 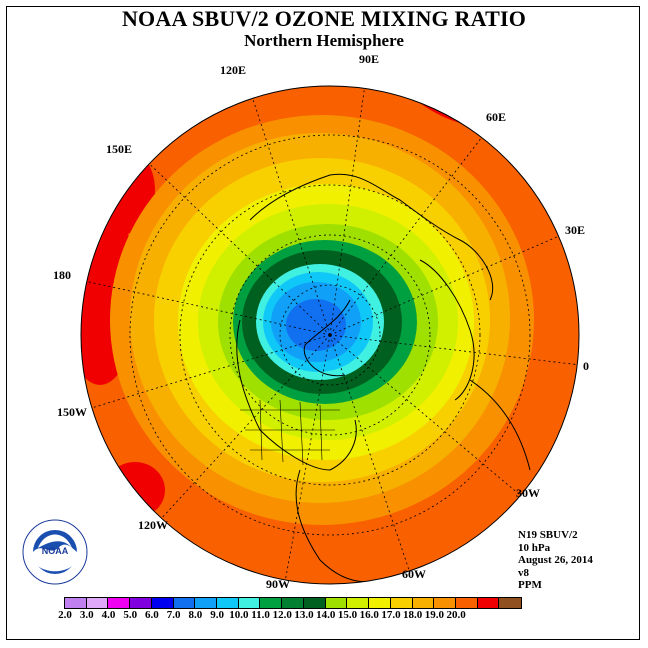 What do you see at coordinates (173, 615) in the screenshot?
I see `colorbar-tick-label: 7.0` at bounding box center [173, 615].